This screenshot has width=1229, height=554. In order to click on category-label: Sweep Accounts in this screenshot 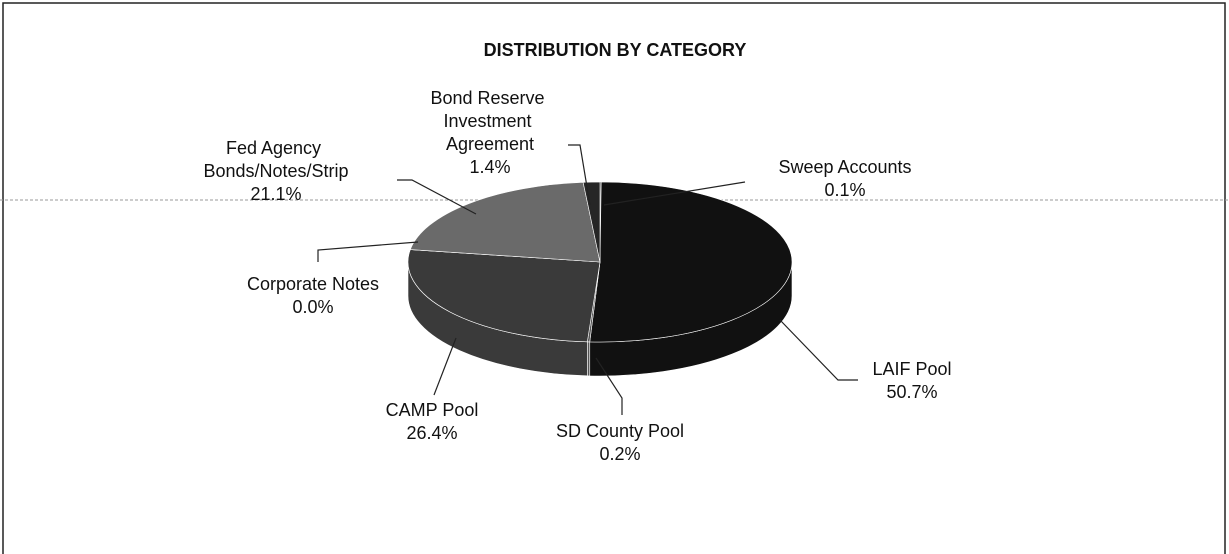, I will do `click(844, 167)`.